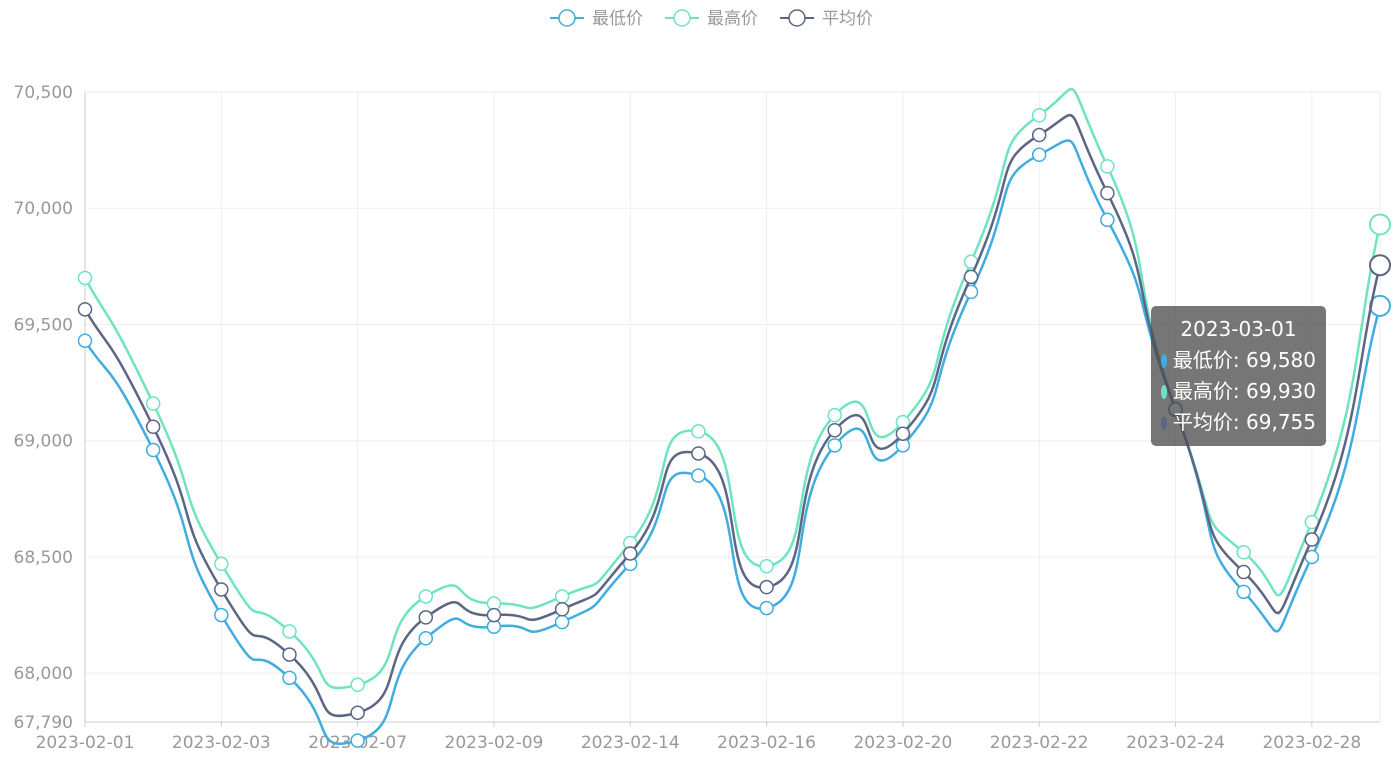  Describe the element at coordinates (494, 743) in the screenshot. I see `x-tick-label: 2023-02-09` at that location.